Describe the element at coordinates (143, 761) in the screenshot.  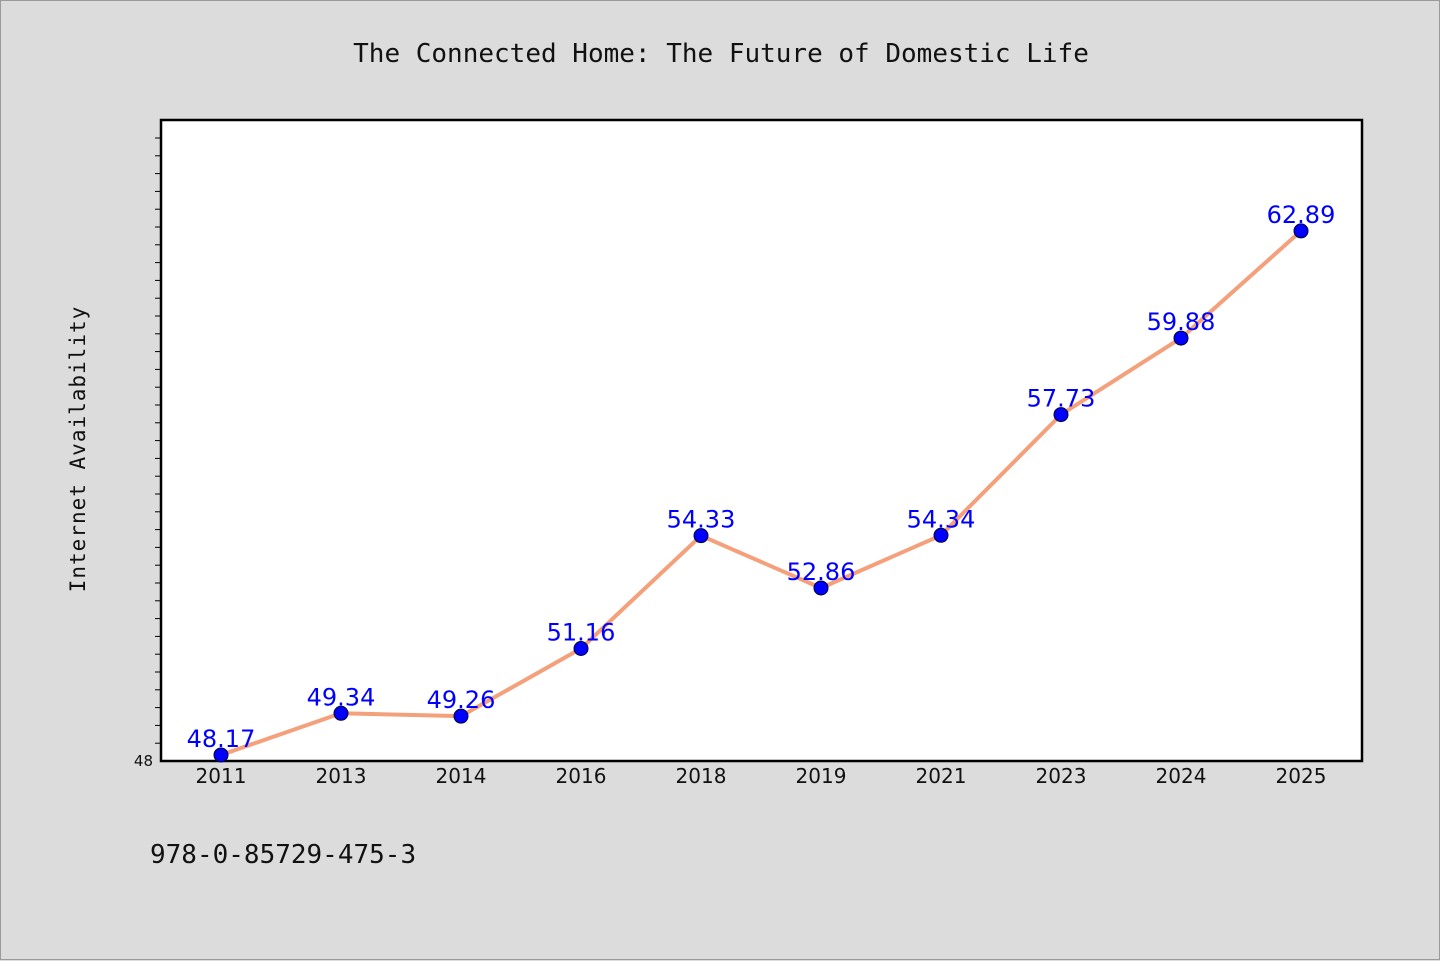
I see `y-tick-label: 48` at that location.